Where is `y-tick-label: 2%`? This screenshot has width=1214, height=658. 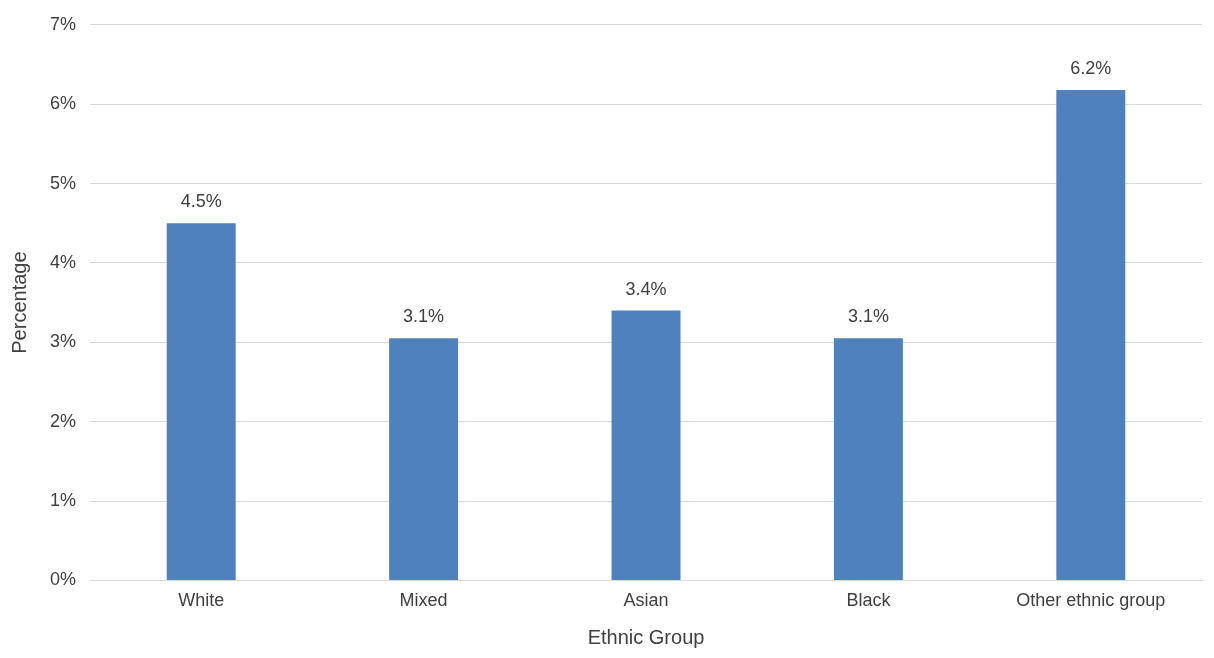 y-tick-label: 2% is located at coordinates (63, 420).